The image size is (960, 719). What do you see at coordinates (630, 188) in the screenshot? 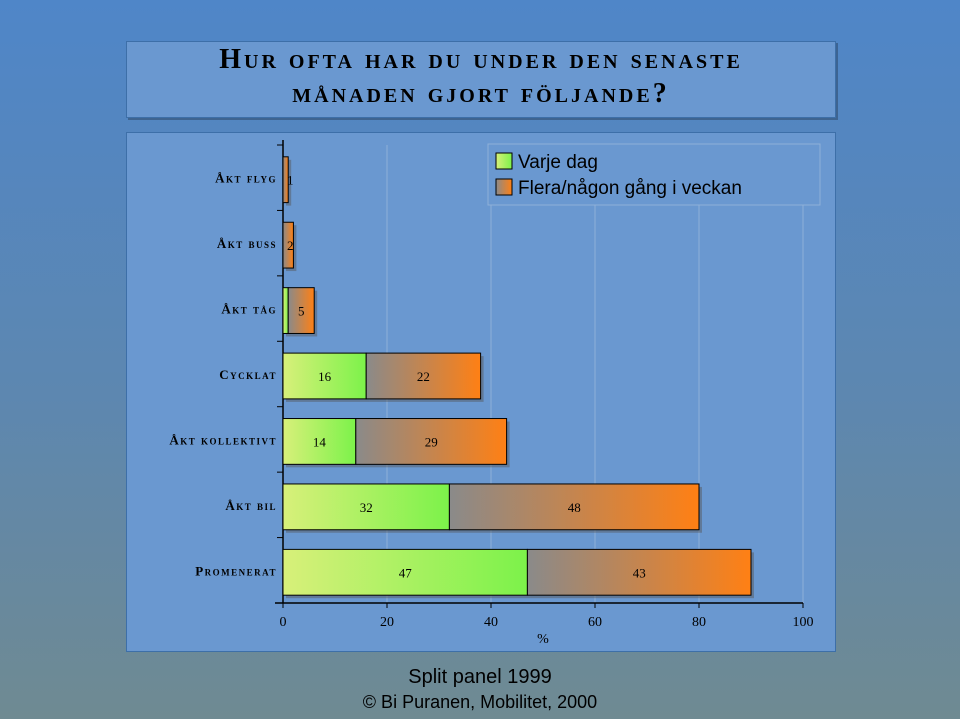
I see `legend-label: Flera/någon gång i veckan` at bounding box center [630, 188].